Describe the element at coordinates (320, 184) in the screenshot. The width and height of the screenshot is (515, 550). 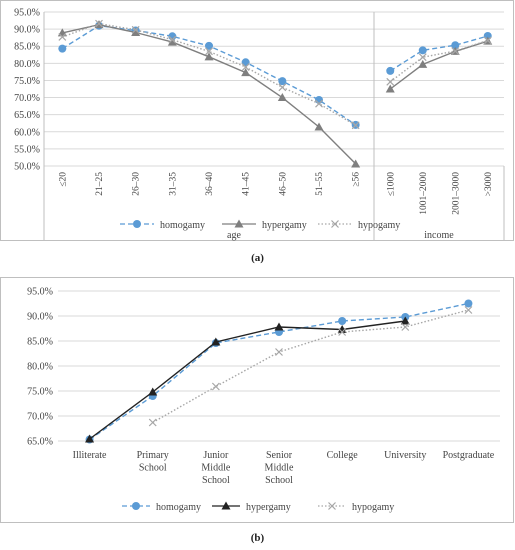
I see `x-tick-label-age: 51–55` at that location.